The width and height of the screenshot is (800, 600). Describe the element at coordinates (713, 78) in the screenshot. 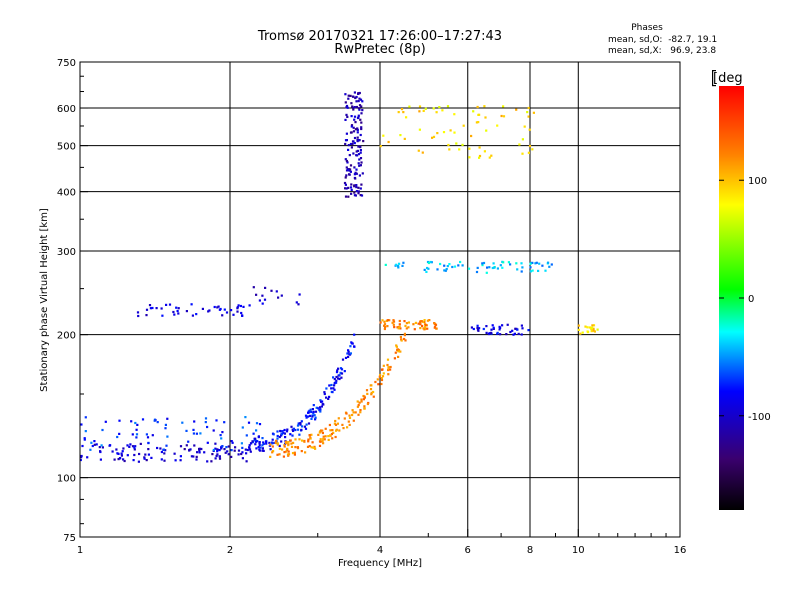

I see `colorbar-label-bracket` at that location.